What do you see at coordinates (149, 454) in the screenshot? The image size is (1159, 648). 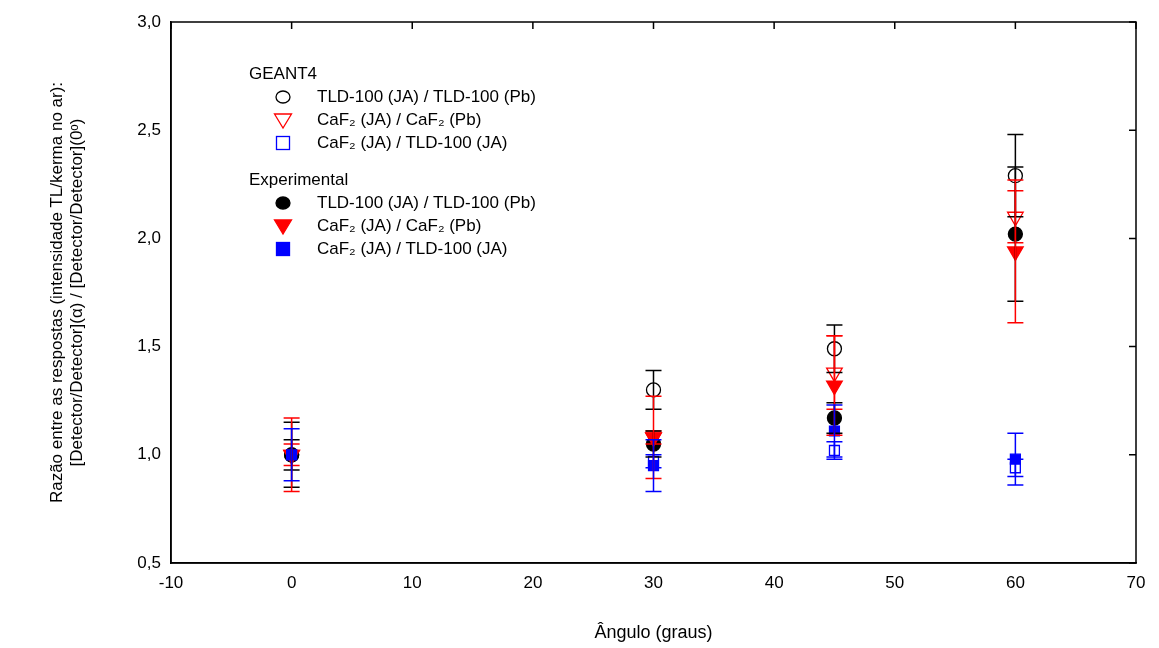 I see `y-tick-label: 1,0` at bounding box center [149, 454].